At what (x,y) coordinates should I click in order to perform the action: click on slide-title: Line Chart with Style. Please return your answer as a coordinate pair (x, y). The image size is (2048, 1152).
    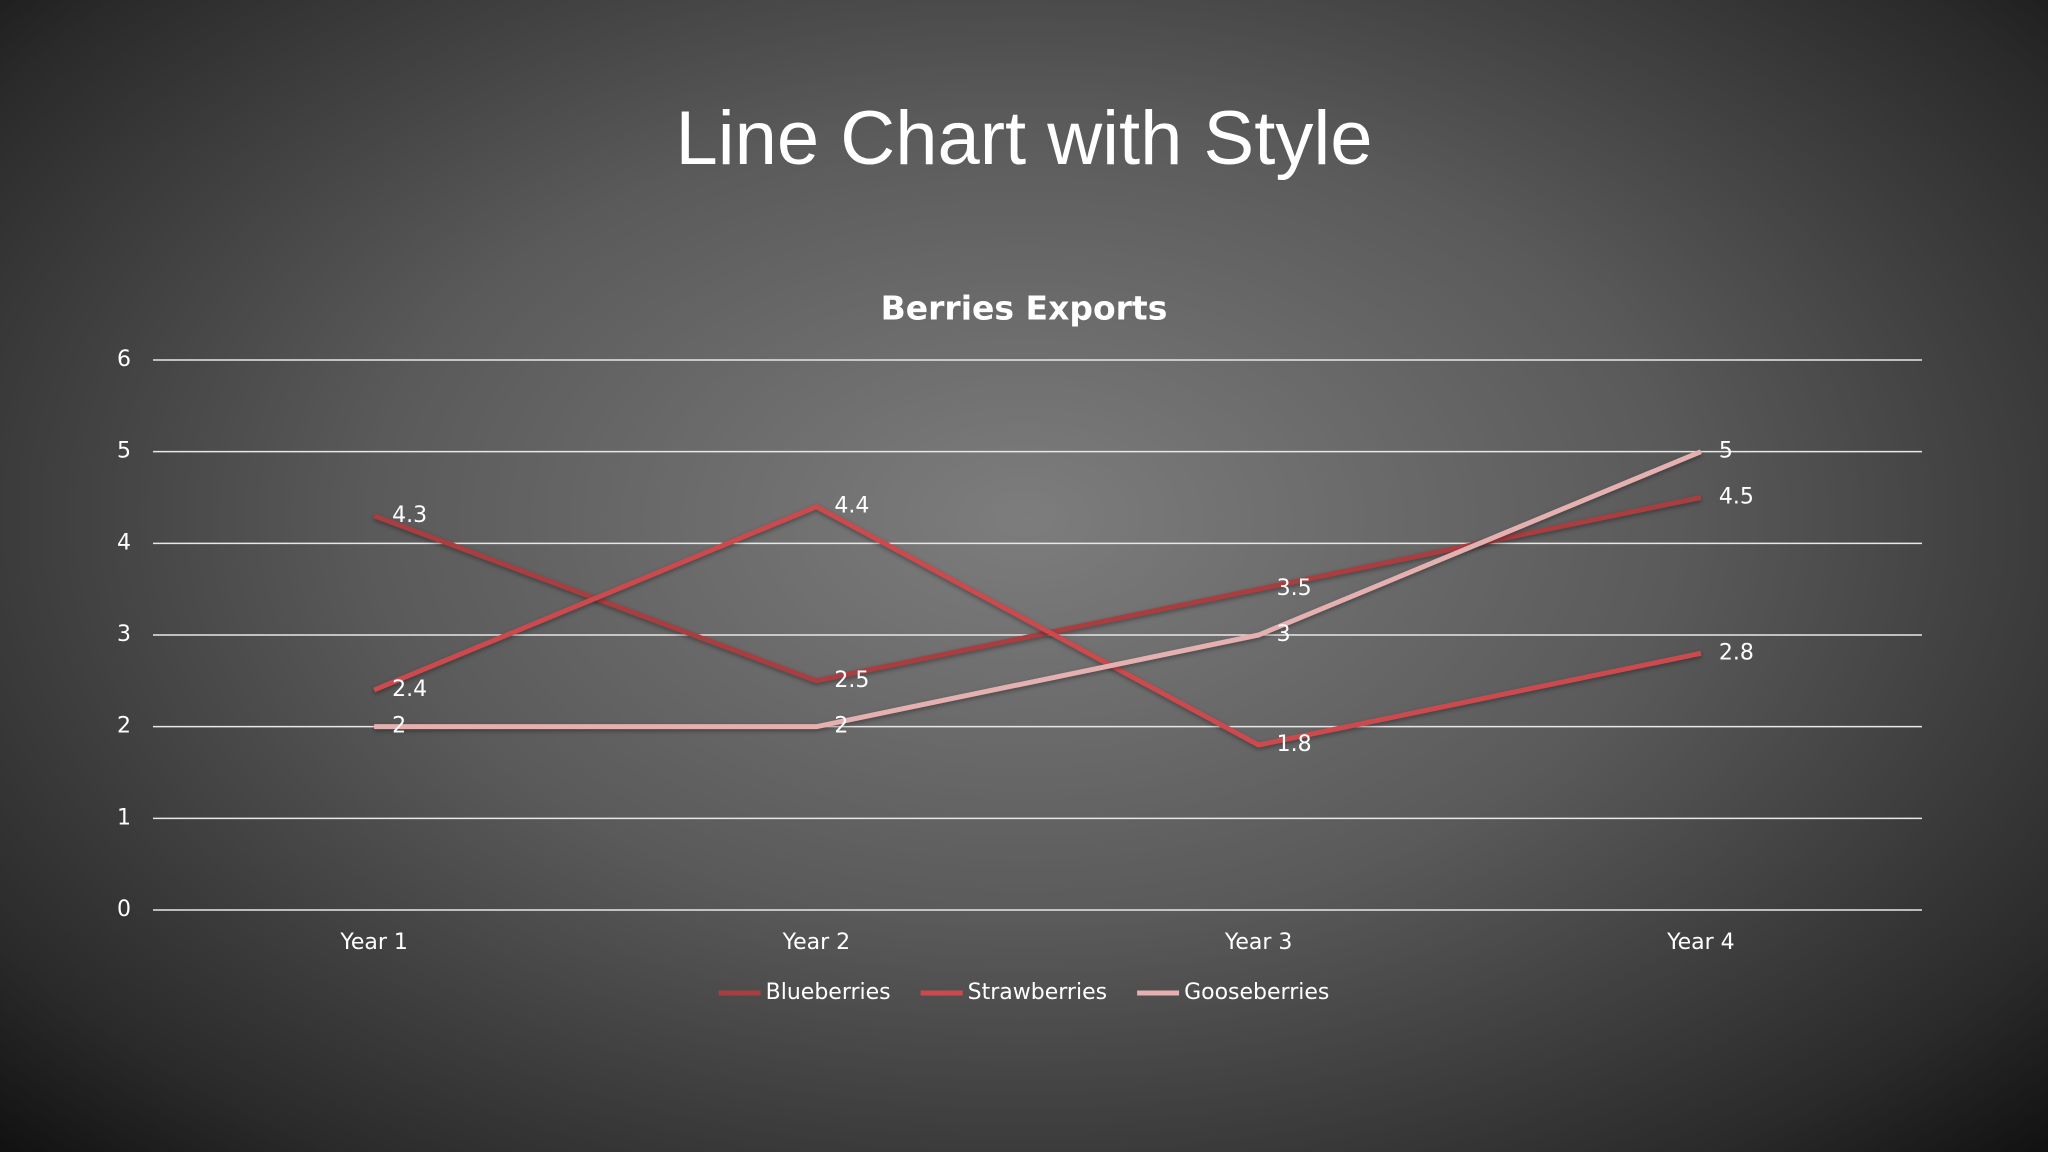
    Looking at the image, I should click on (1024, 138).